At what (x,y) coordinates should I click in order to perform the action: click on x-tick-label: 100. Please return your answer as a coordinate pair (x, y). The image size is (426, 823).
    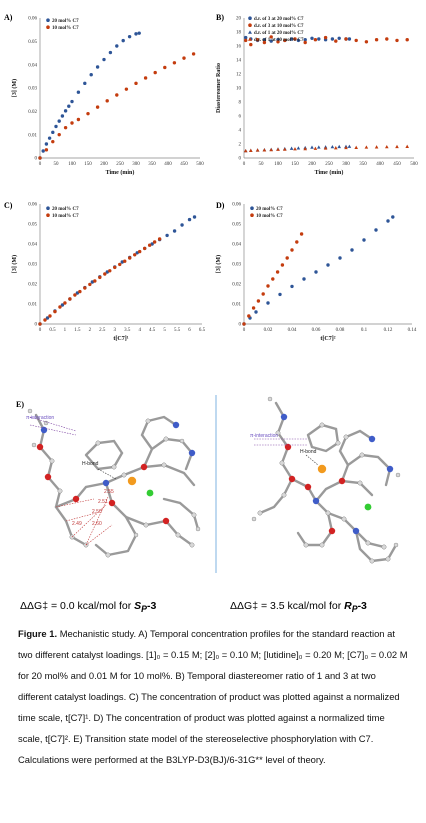
    Looking at the image, I should click on (278, 164).